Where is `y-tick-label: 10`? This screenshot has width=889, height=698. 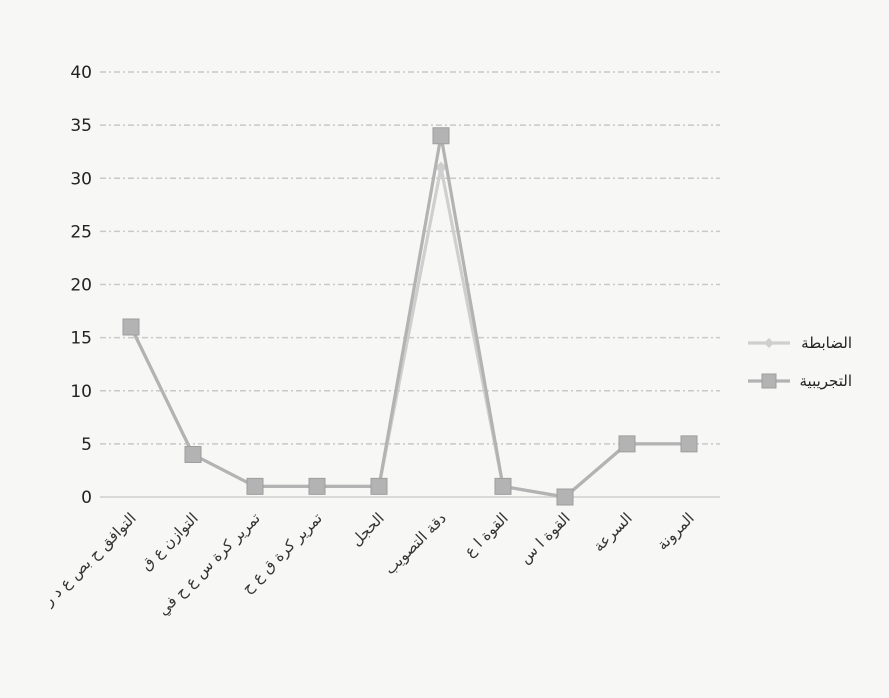
y-tick-label: 10 is located at coordinates (81, 392).